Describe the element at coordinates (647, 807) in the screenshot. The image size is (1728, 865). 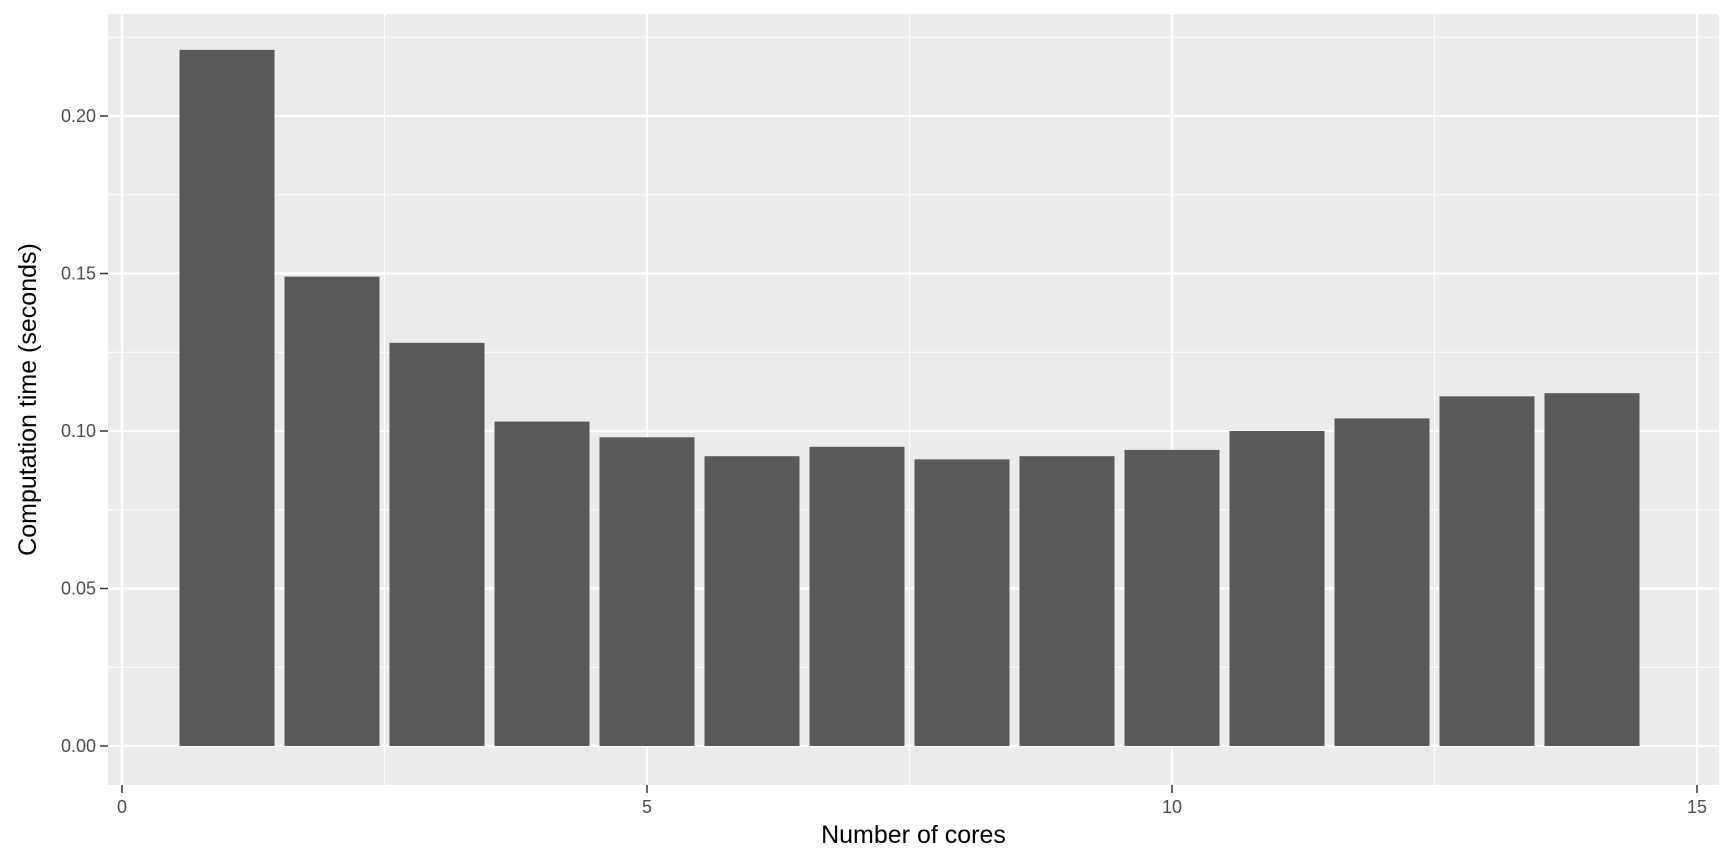
I see `x-tick-label: 5` at that location.